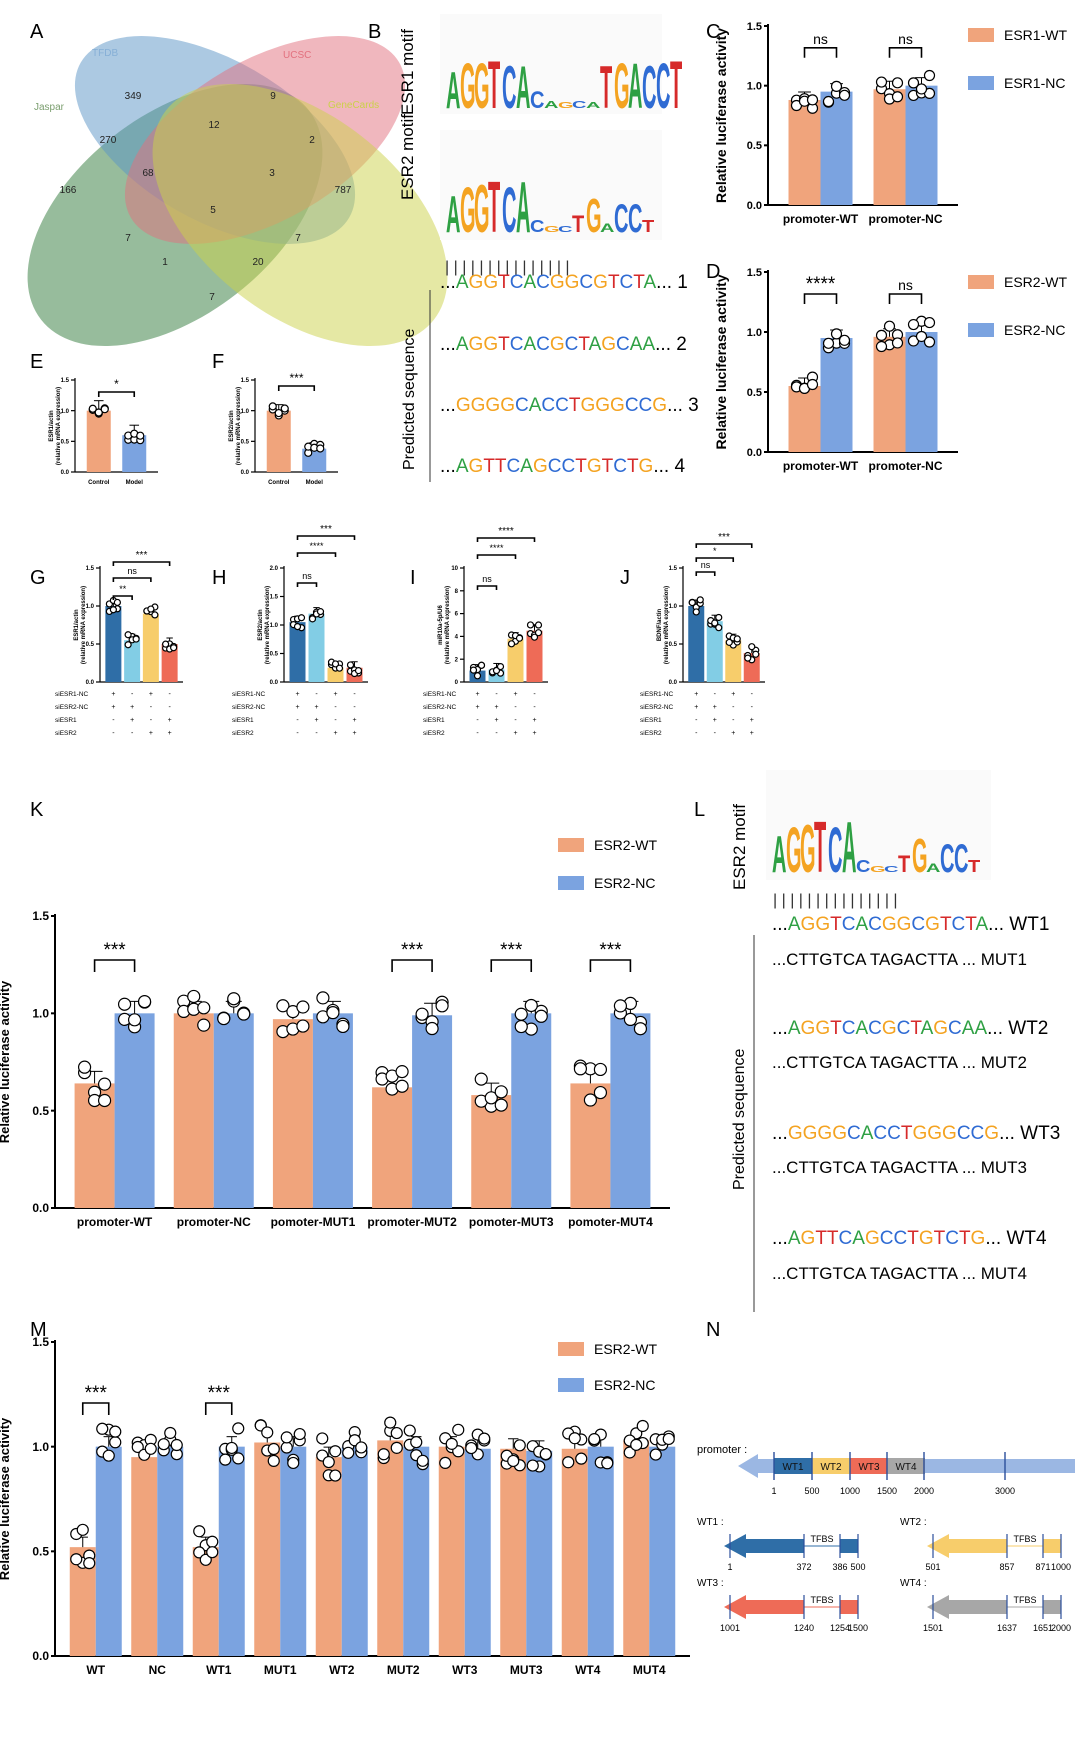 The width and height of the screenshot is (1080, 1744). I want to click on y-axis-label: BDNF/actin, so click(660, 625).